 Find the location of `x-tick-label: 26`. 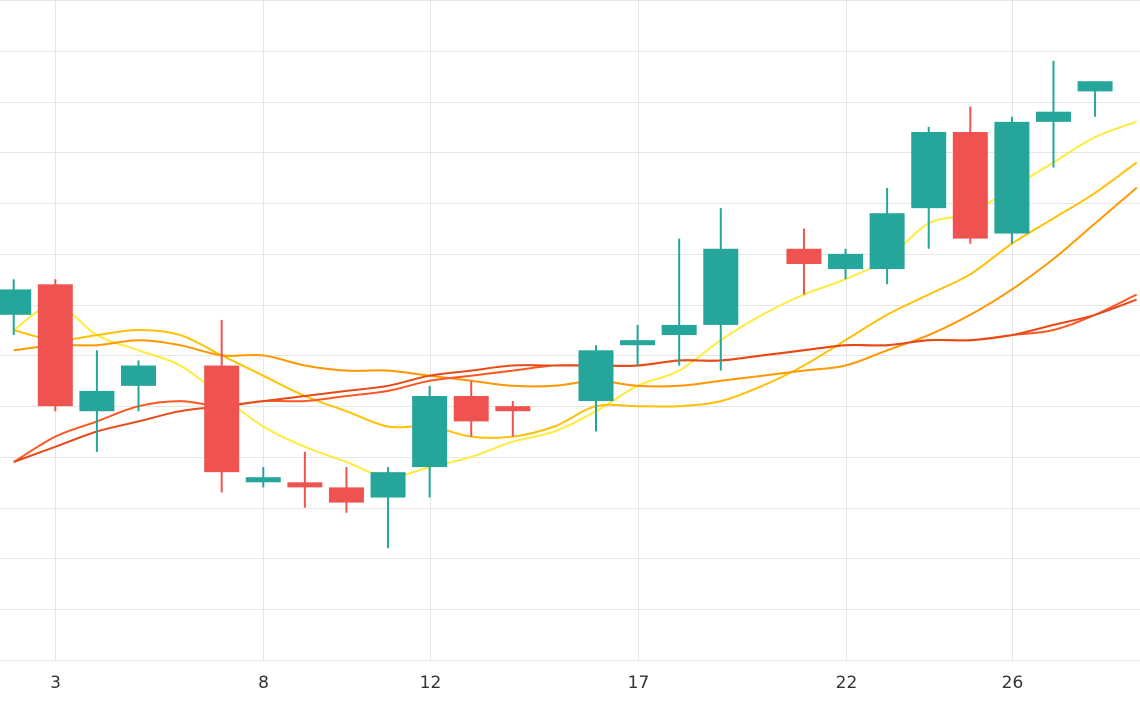

x-tick-label: 26 is located at coordinates (1013, 683).